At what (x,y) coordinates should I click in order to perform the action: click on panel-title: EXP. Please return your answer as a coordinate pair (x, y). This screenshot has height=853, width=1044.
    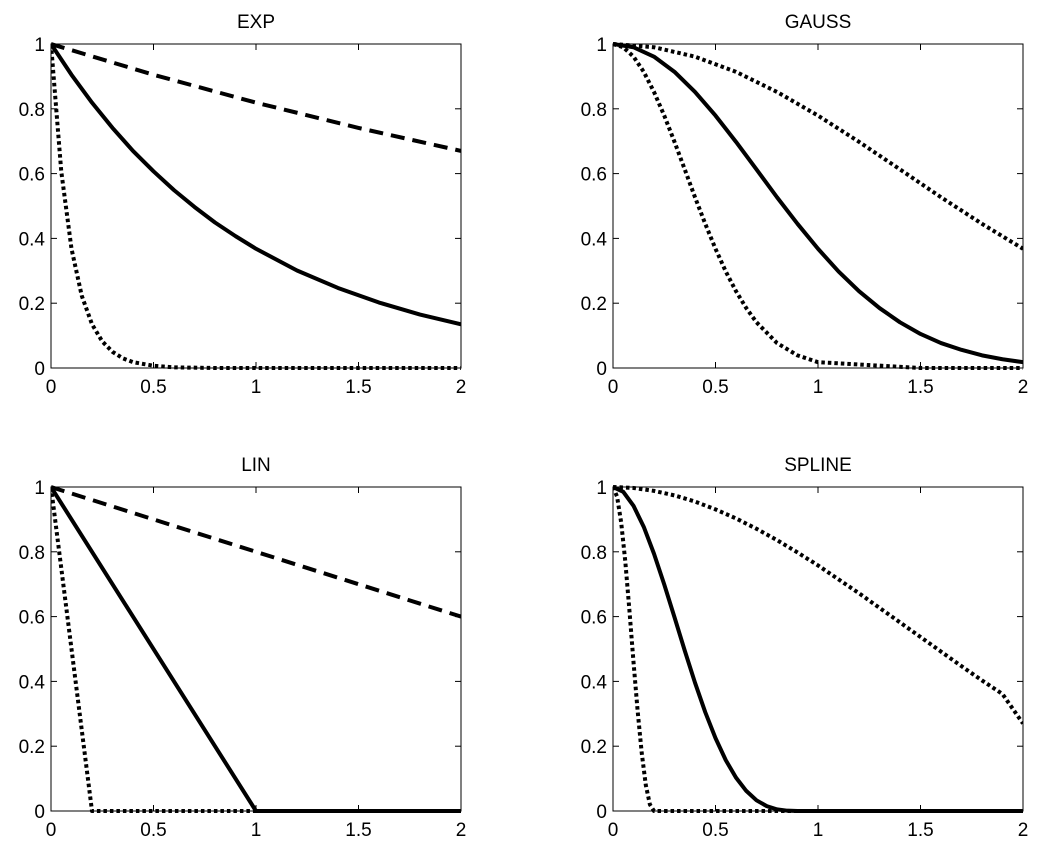
    Looking at the image, I should click on (256, 22).